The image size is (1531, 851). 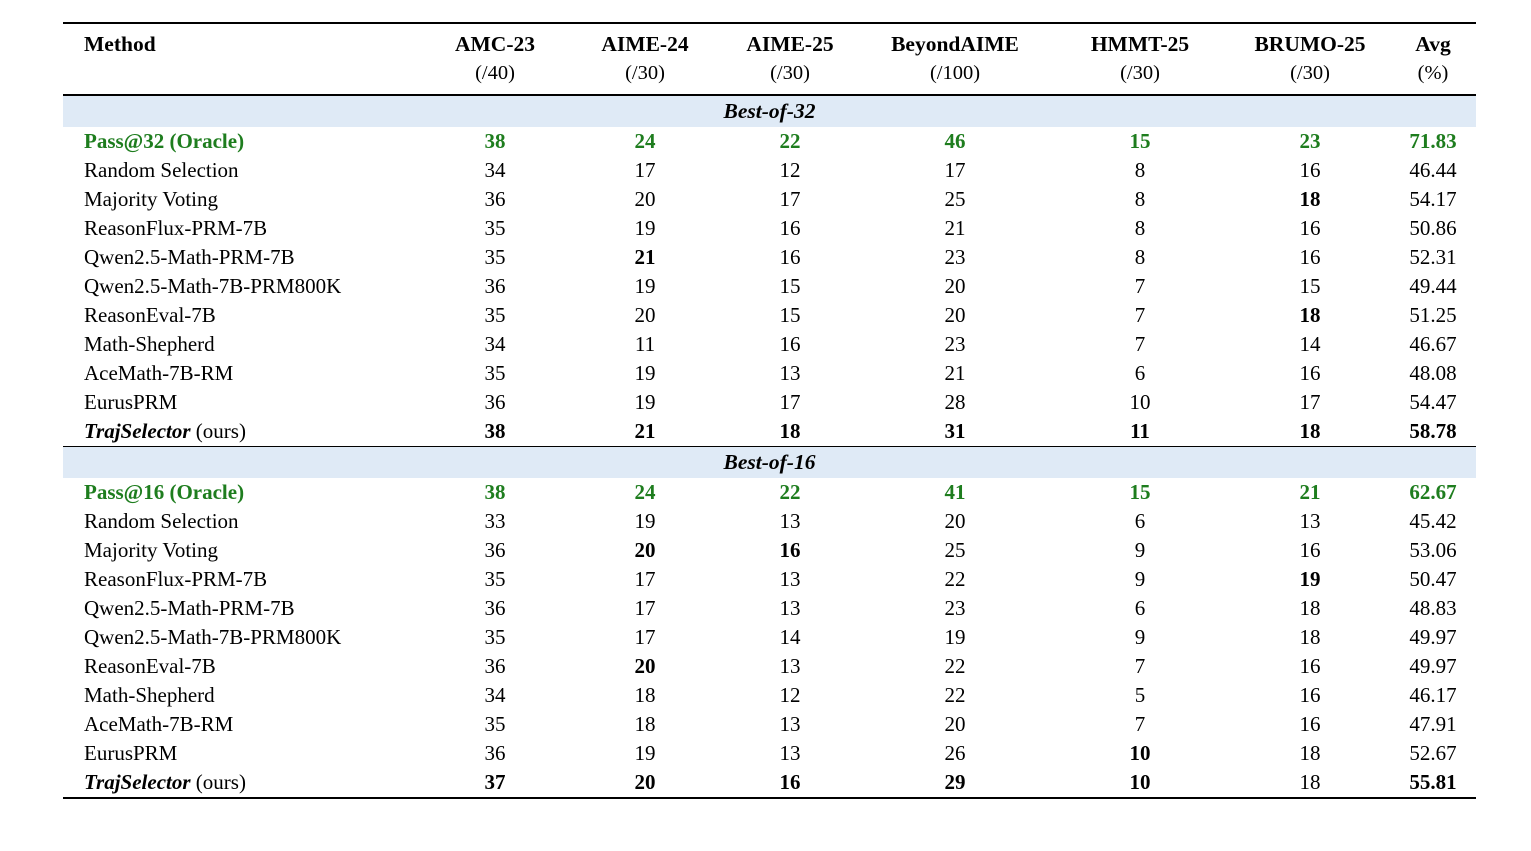 What do you see at coordinates (645, 257) in the screenshot?
I see `value-cell-aime-24: 21` at bounding box center [645, 257].